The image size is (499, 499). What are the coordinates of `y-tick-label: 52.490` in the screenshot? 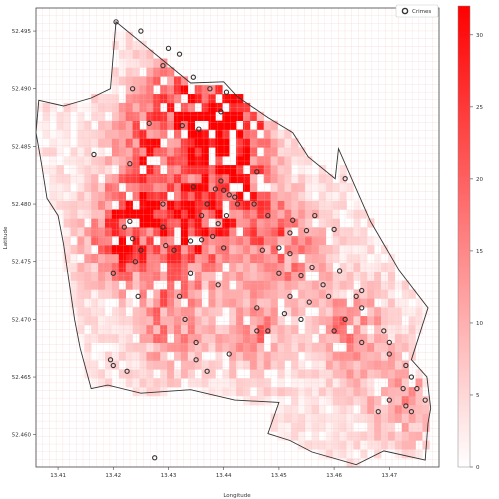 It's located at (22, 90).